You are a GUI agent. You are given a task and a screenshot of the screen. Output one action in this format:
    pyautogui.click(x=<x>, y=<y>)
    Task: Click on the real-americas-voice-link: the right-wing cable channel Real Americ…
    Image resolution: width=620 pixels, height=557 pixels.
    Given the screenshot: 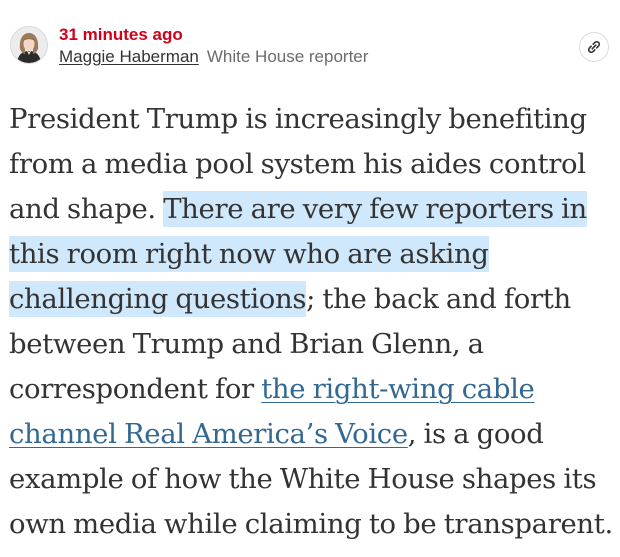 What is the action you would take?
    pyautogui.click(x=272, y=411)
    